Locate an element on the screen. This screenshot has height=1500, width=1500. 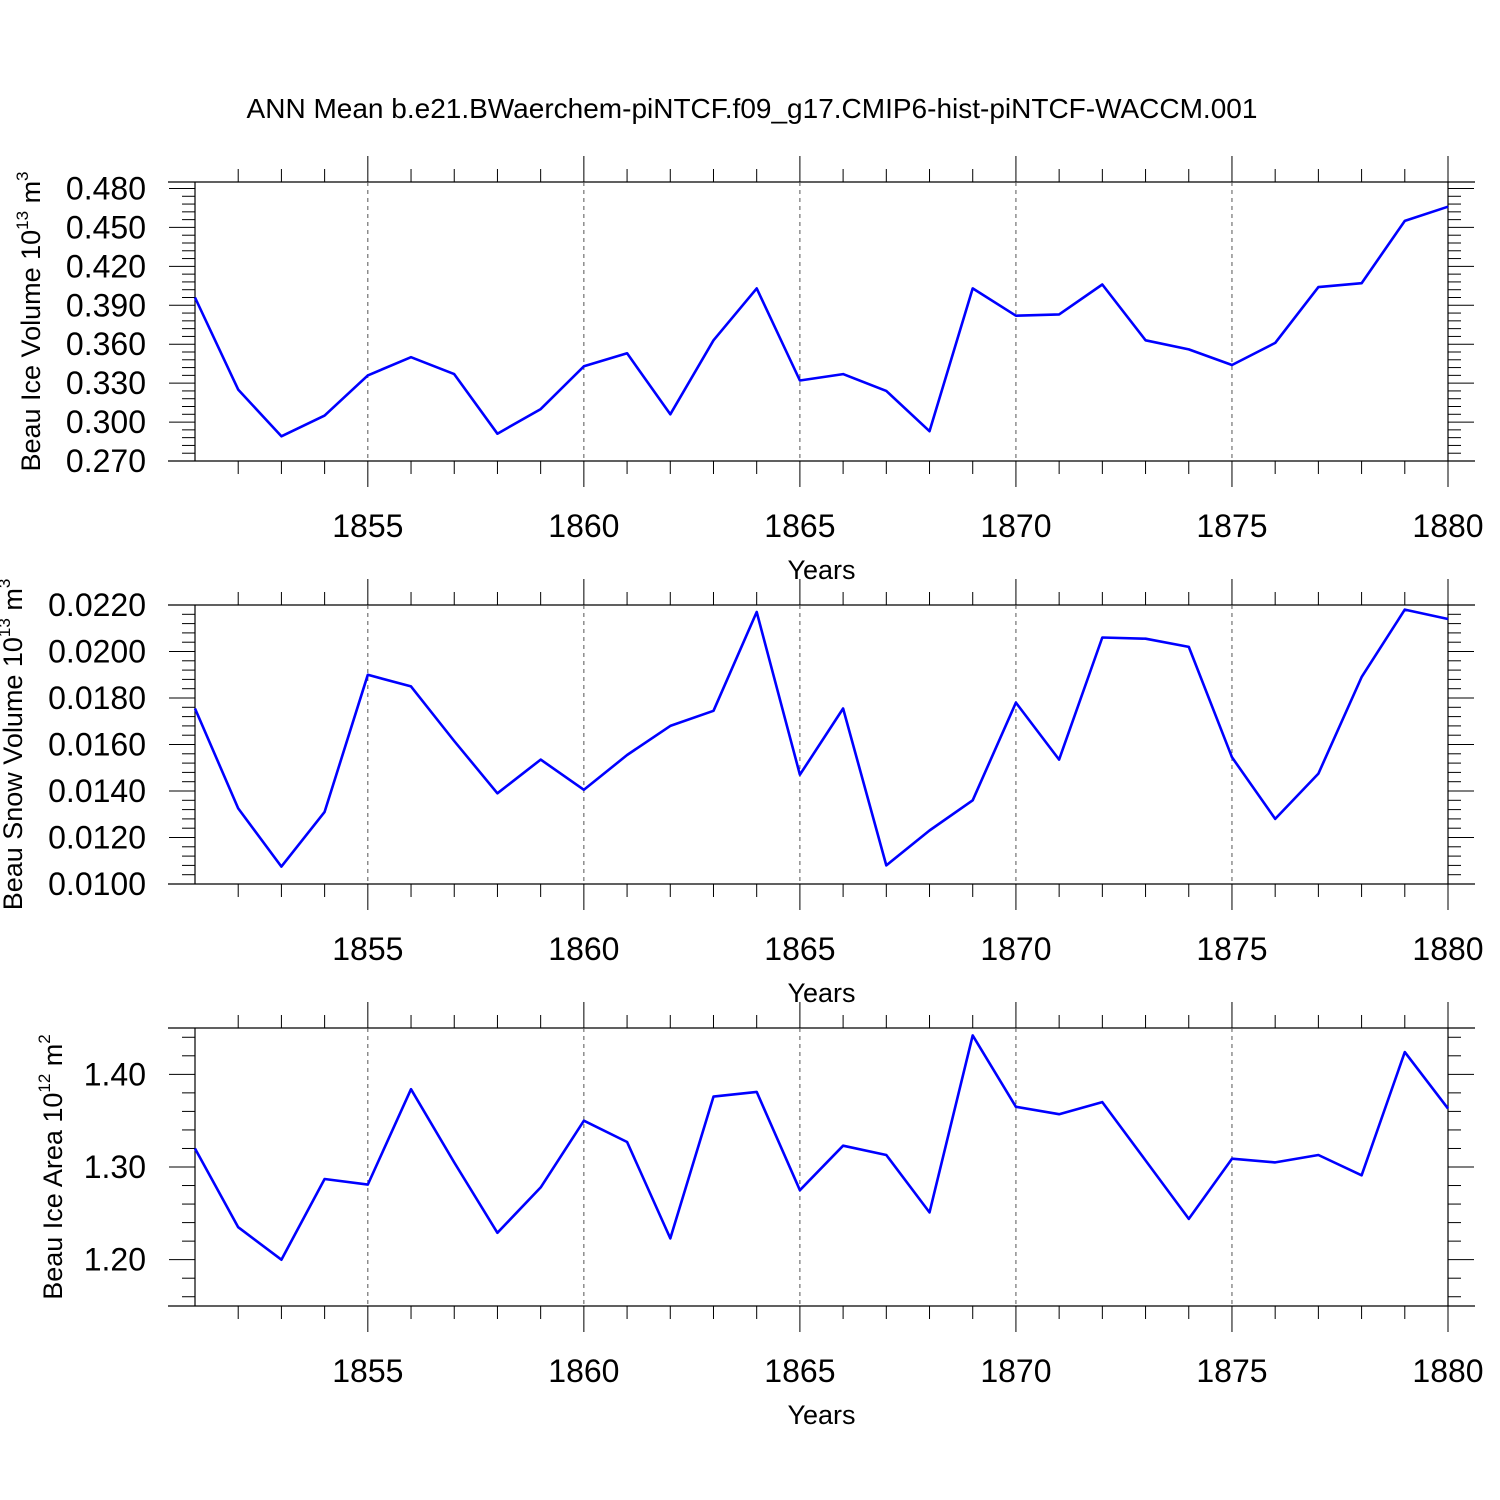
y-tick-label: 0.450 is located at coordinates (106, 227).